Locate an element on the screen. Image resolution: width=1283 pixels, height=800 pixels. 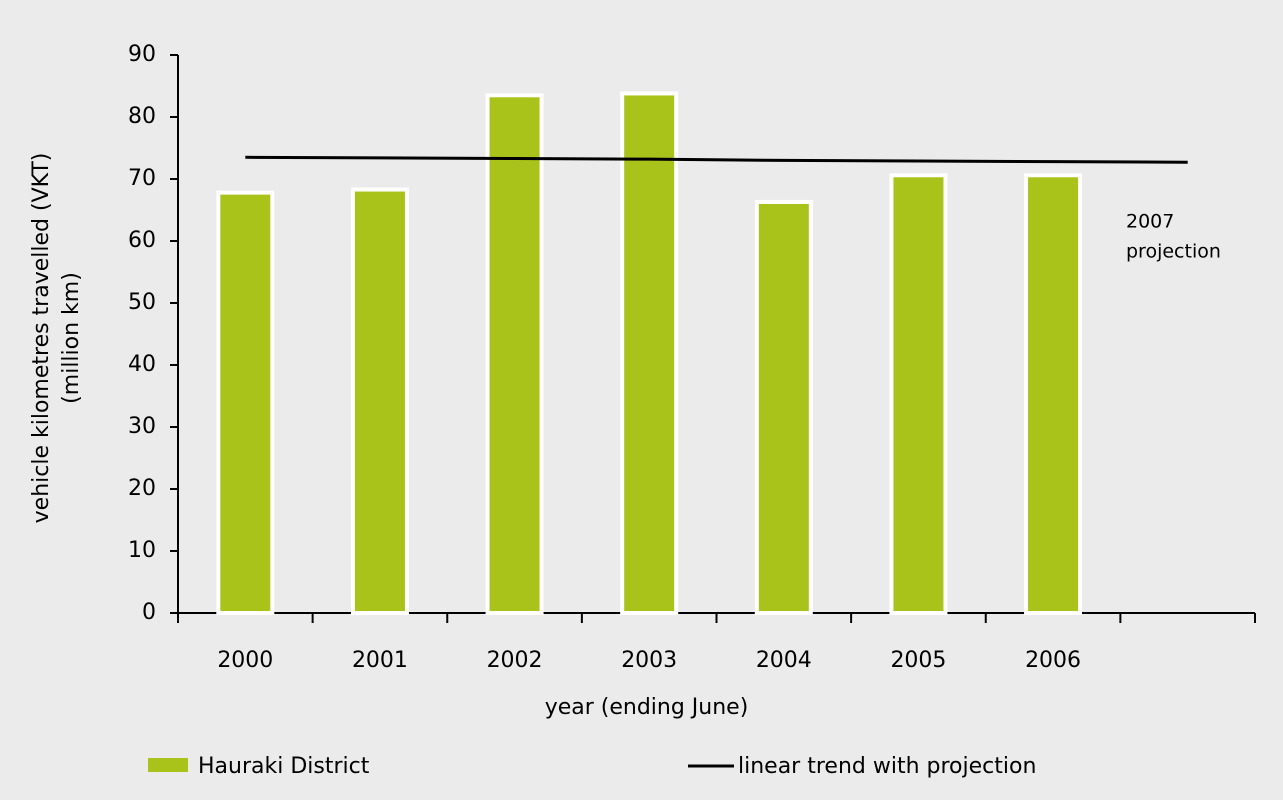
y-tick-label: 60 is located at coordinates (142, 240).